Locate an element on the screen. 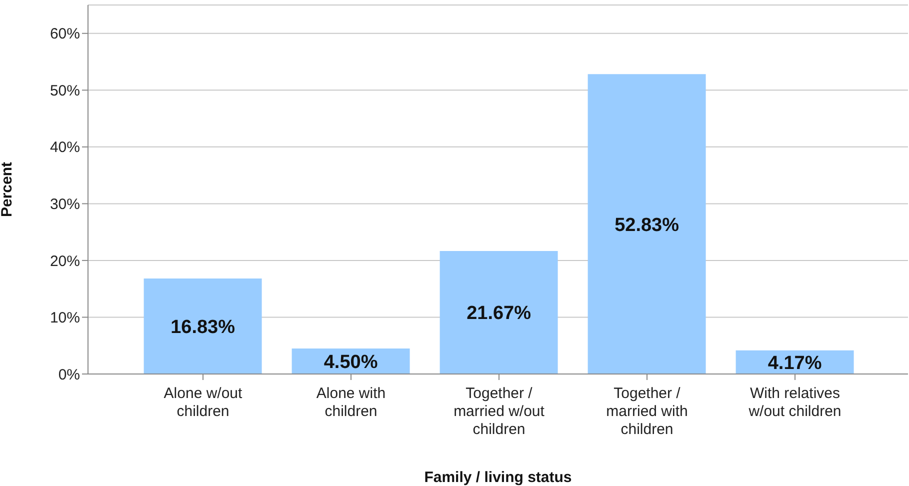  x-tick-label: Alone w/out children is located at coordinates (204, 402).